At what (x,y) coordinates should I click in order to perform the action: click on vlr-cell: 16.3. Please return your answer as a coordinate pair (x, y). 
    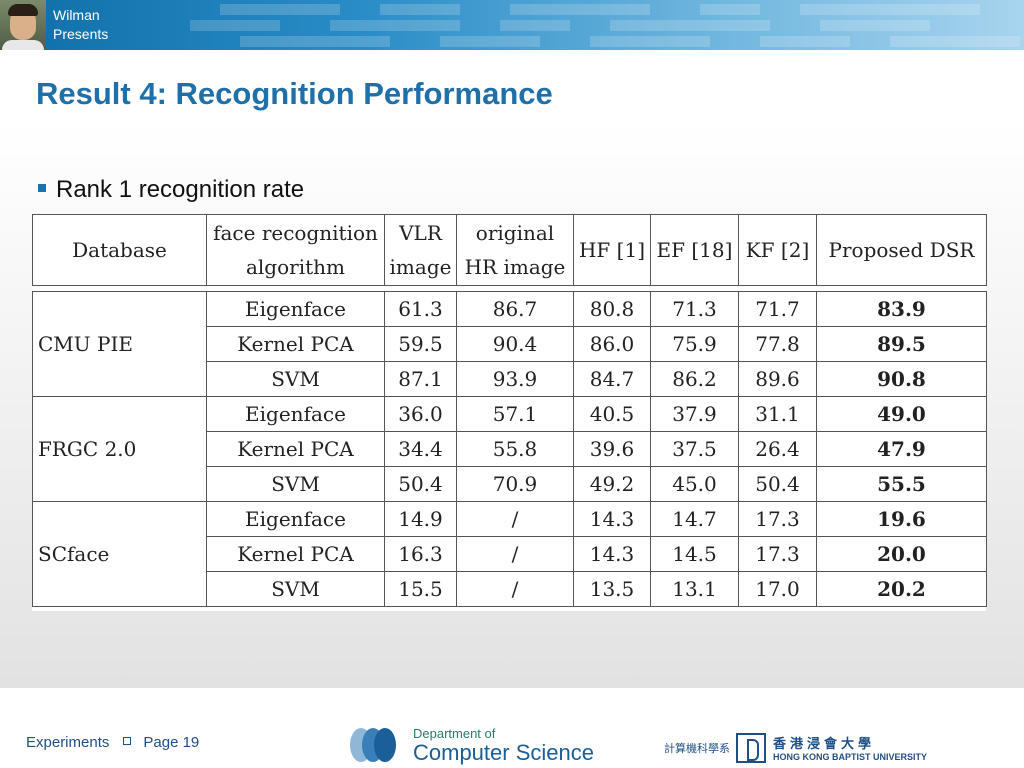
    Looking at the image, I should click on (420, 554).